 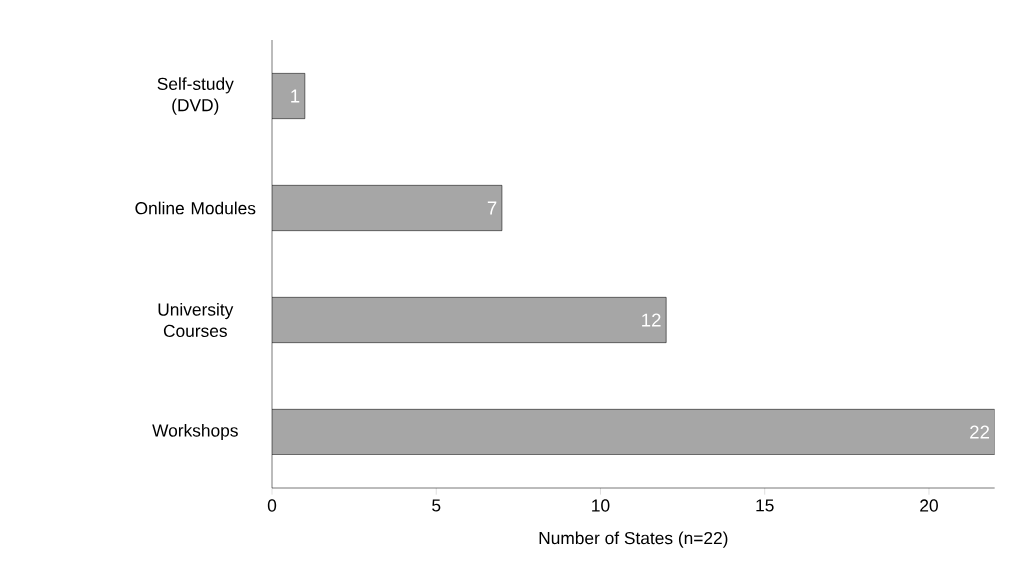 I want to click on y-tick-label: Online Modules, so click(x=195, y=208).